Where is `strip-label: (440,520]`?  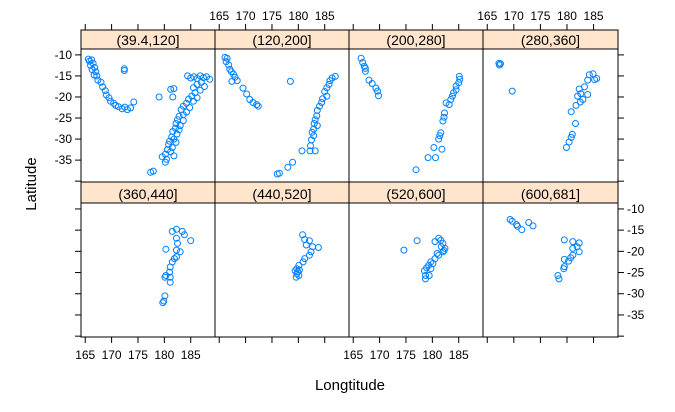
strip-label: (440,520] is located at coordinates (281, 194).